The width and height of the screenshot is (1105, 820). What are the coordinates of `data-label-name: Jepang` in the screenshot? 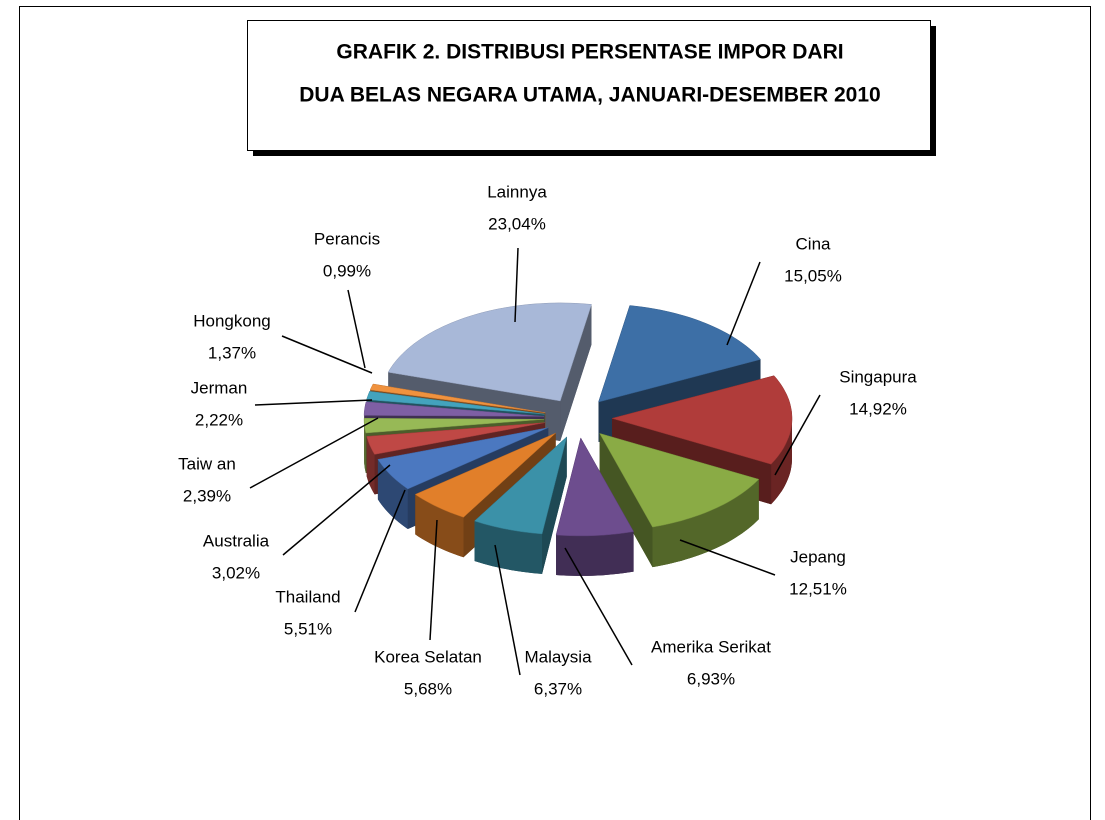 It's located at (818, 556).